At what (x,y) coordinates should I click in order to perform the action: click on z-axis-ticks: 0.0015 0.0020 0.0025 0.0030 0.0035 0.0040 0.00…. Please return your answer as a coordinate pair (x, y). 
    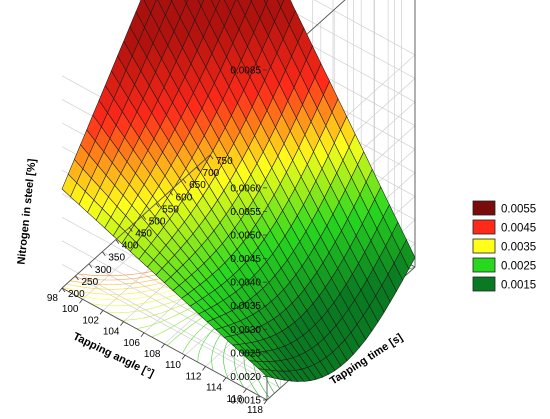
    Looking at the image, I should click on (248, 236).